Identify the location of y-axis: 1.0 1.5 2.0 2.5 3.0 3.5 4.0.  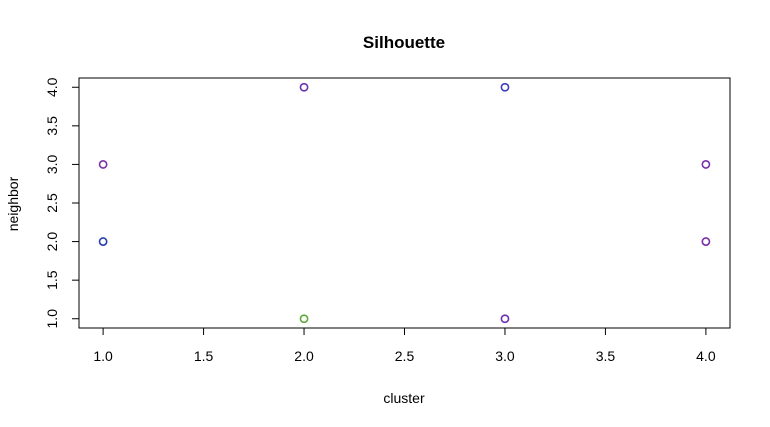
(62, 203).